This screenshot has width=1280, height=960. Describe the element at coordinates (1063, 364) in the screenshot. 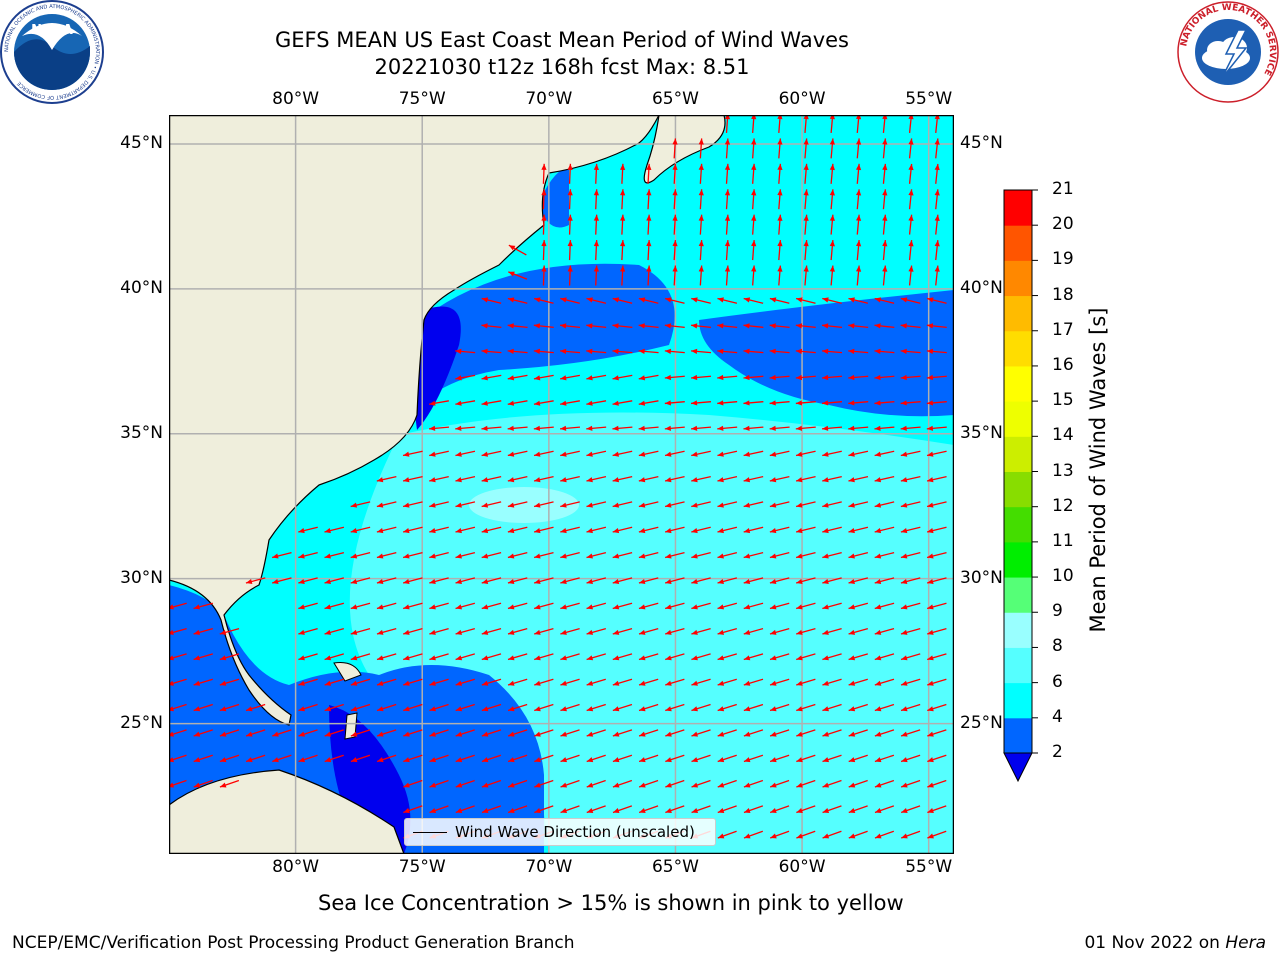

I see `colorbar-tick-label: 16` at that location.